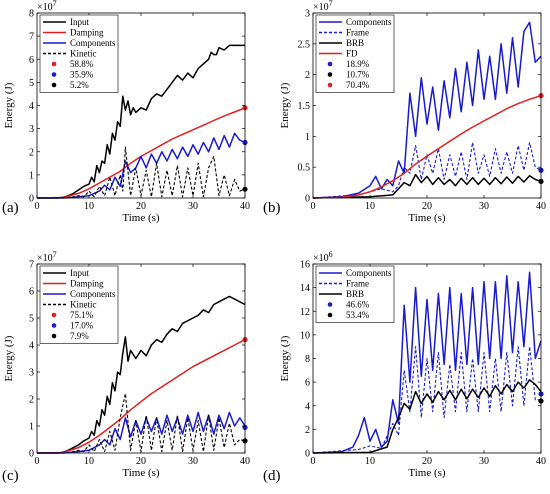  I want to click on legend-label: 70.4%, so click(358, 85).